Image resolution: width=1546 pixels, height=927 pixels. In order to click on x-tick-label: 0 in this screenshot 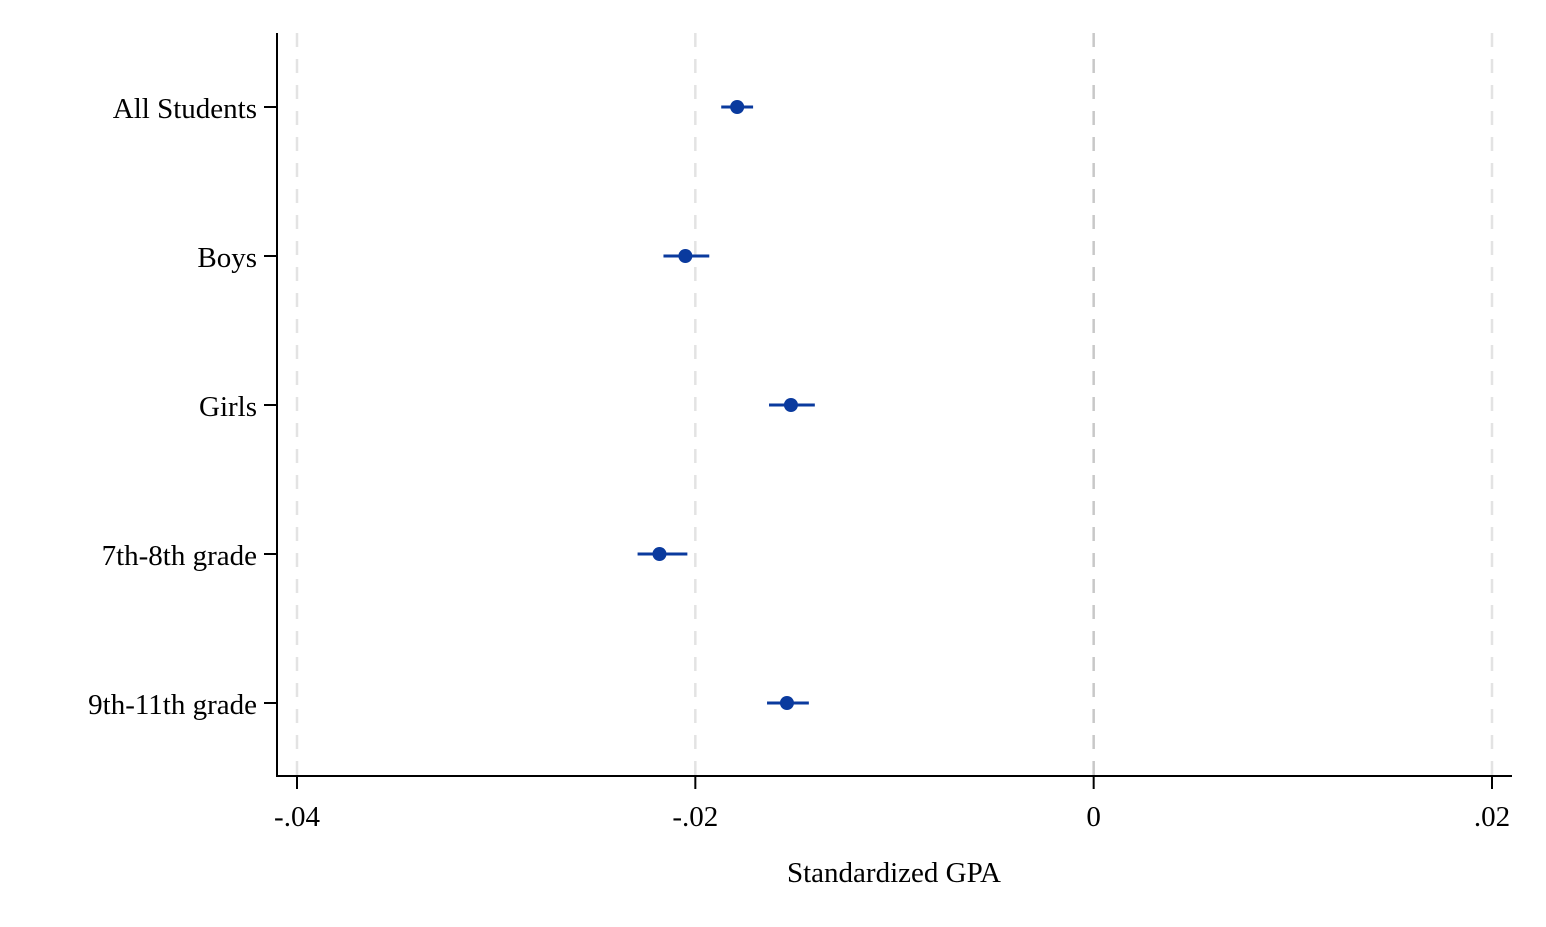, I will do `click(1093, 817)`.